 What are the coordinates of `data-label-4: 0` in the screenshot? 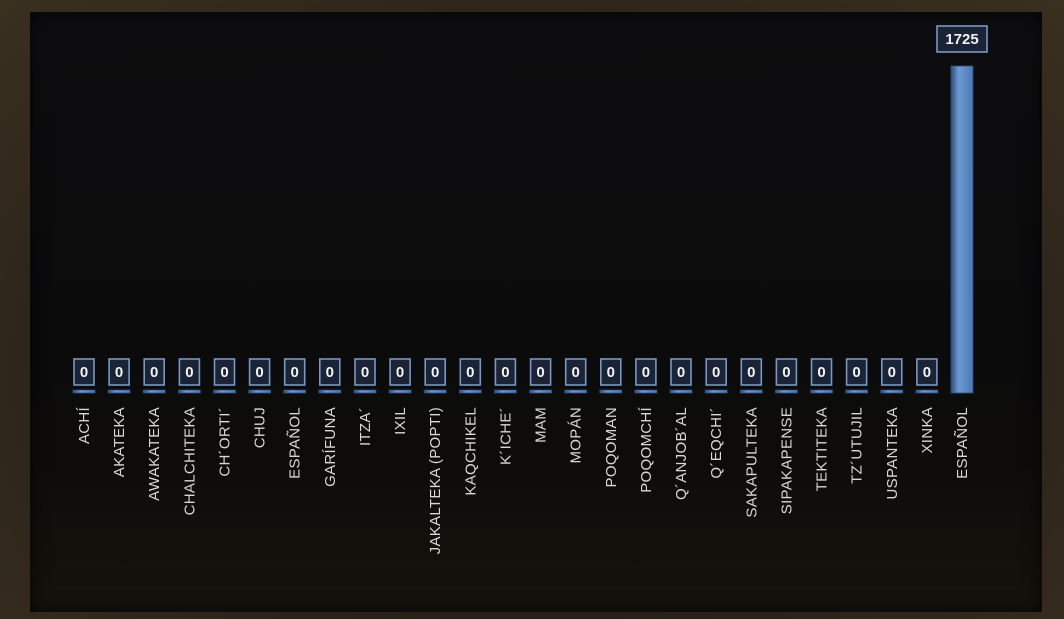 It's located at (224, 372).